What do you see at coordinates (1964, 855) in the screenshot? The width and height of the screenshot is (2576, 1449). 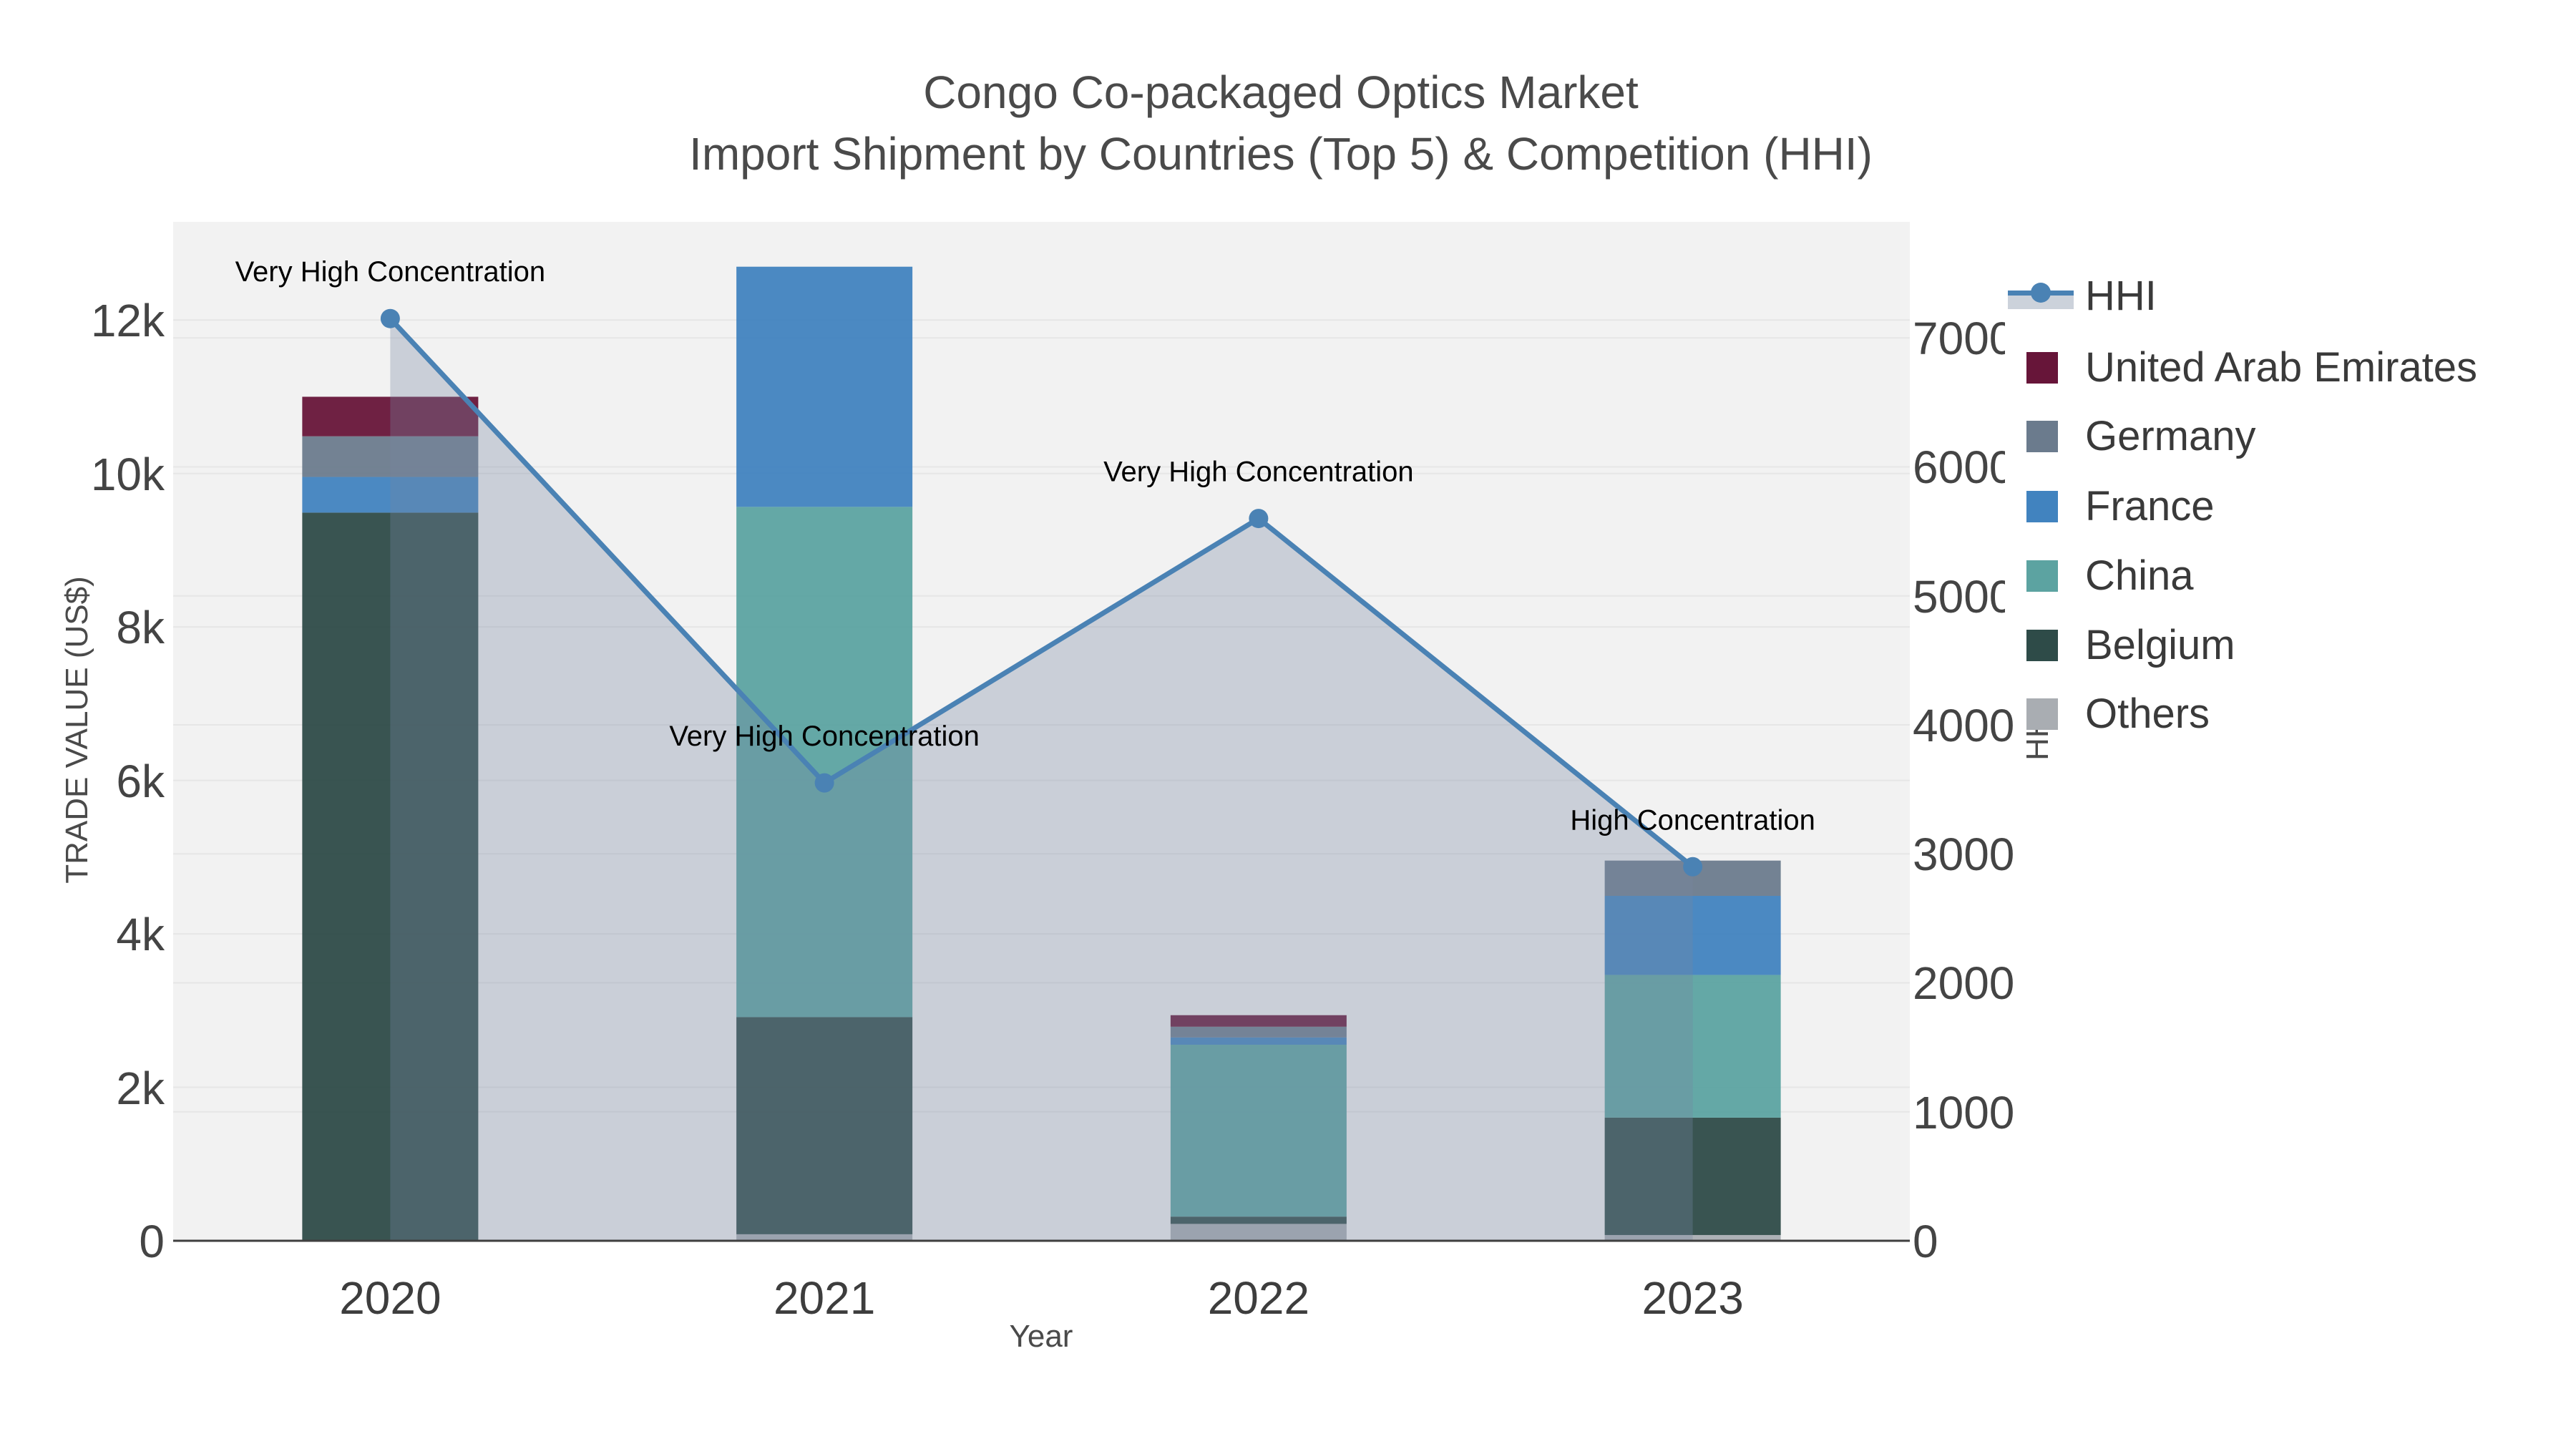 I see `y-right-tick-3000: 3000` at bounding box center [1964, 855].